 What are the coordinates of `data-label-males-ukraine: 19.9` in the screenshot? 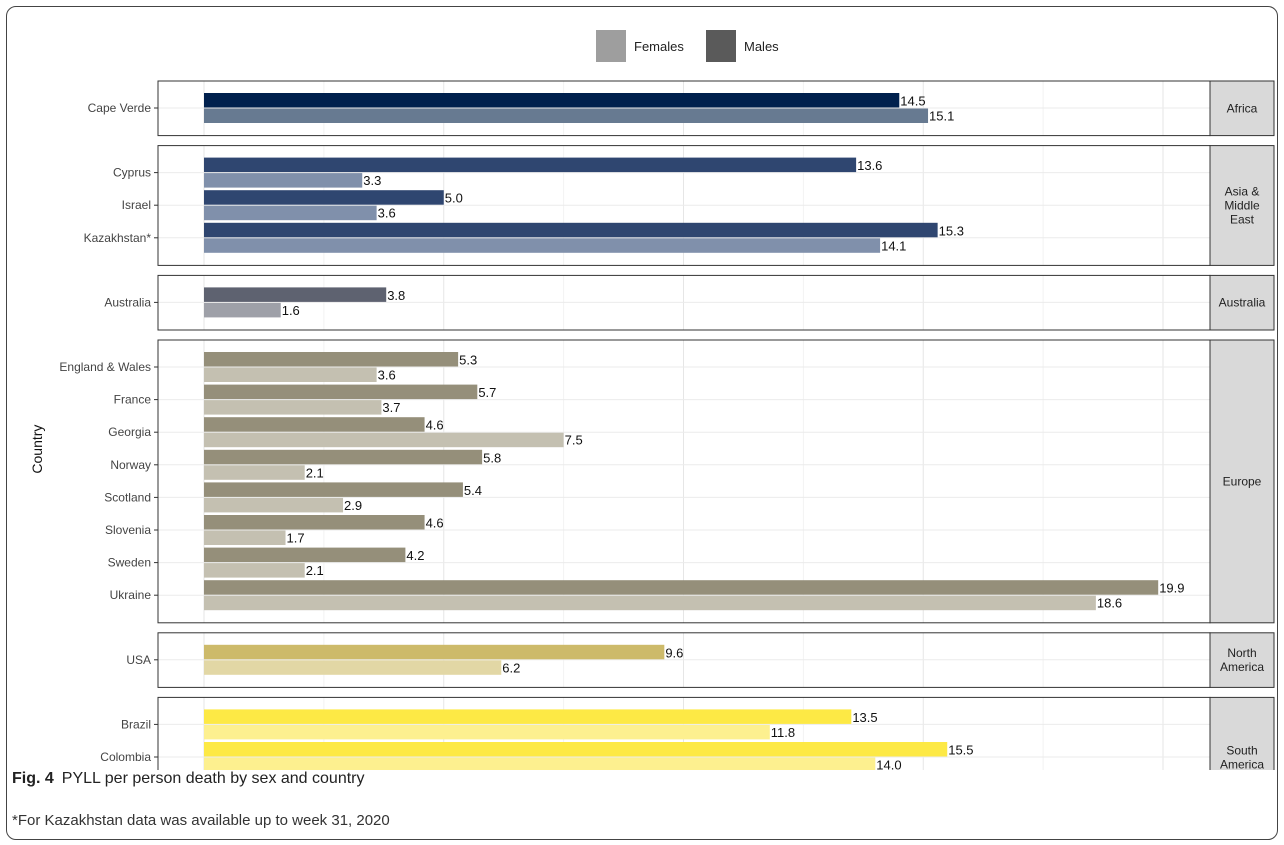 It's located at (1171, 588).